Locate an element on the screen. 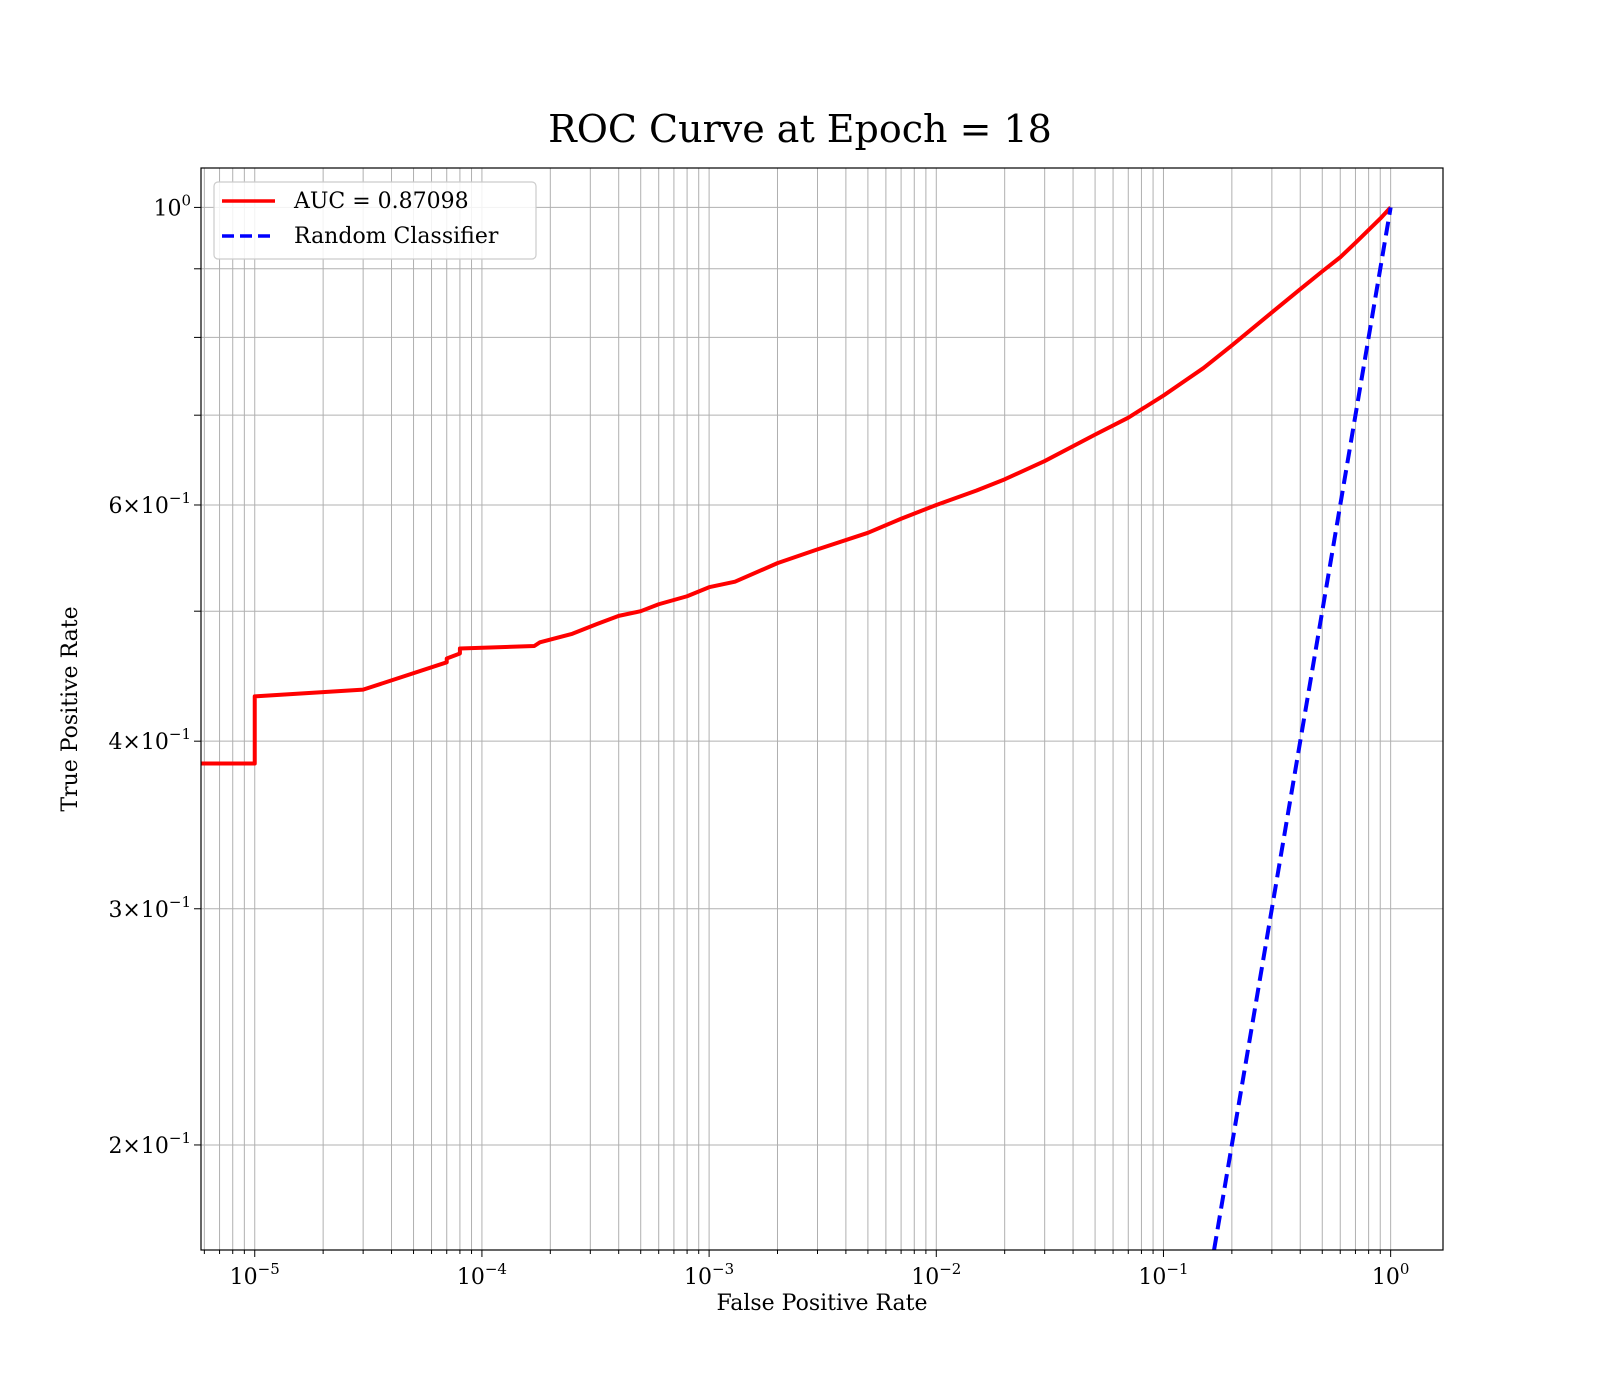 The width and height of the screenshot is (1600, 1400). y-axis-label: True Positive Rate is located at coordinates (70, 708).